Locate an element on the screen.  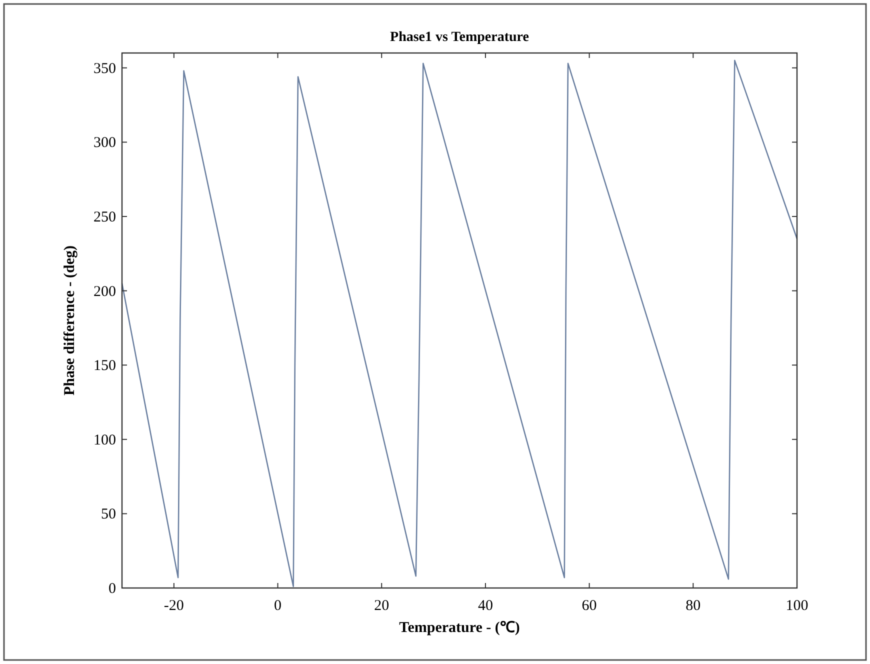
x-tick-label: 60 is located at coordinates (589, 606).